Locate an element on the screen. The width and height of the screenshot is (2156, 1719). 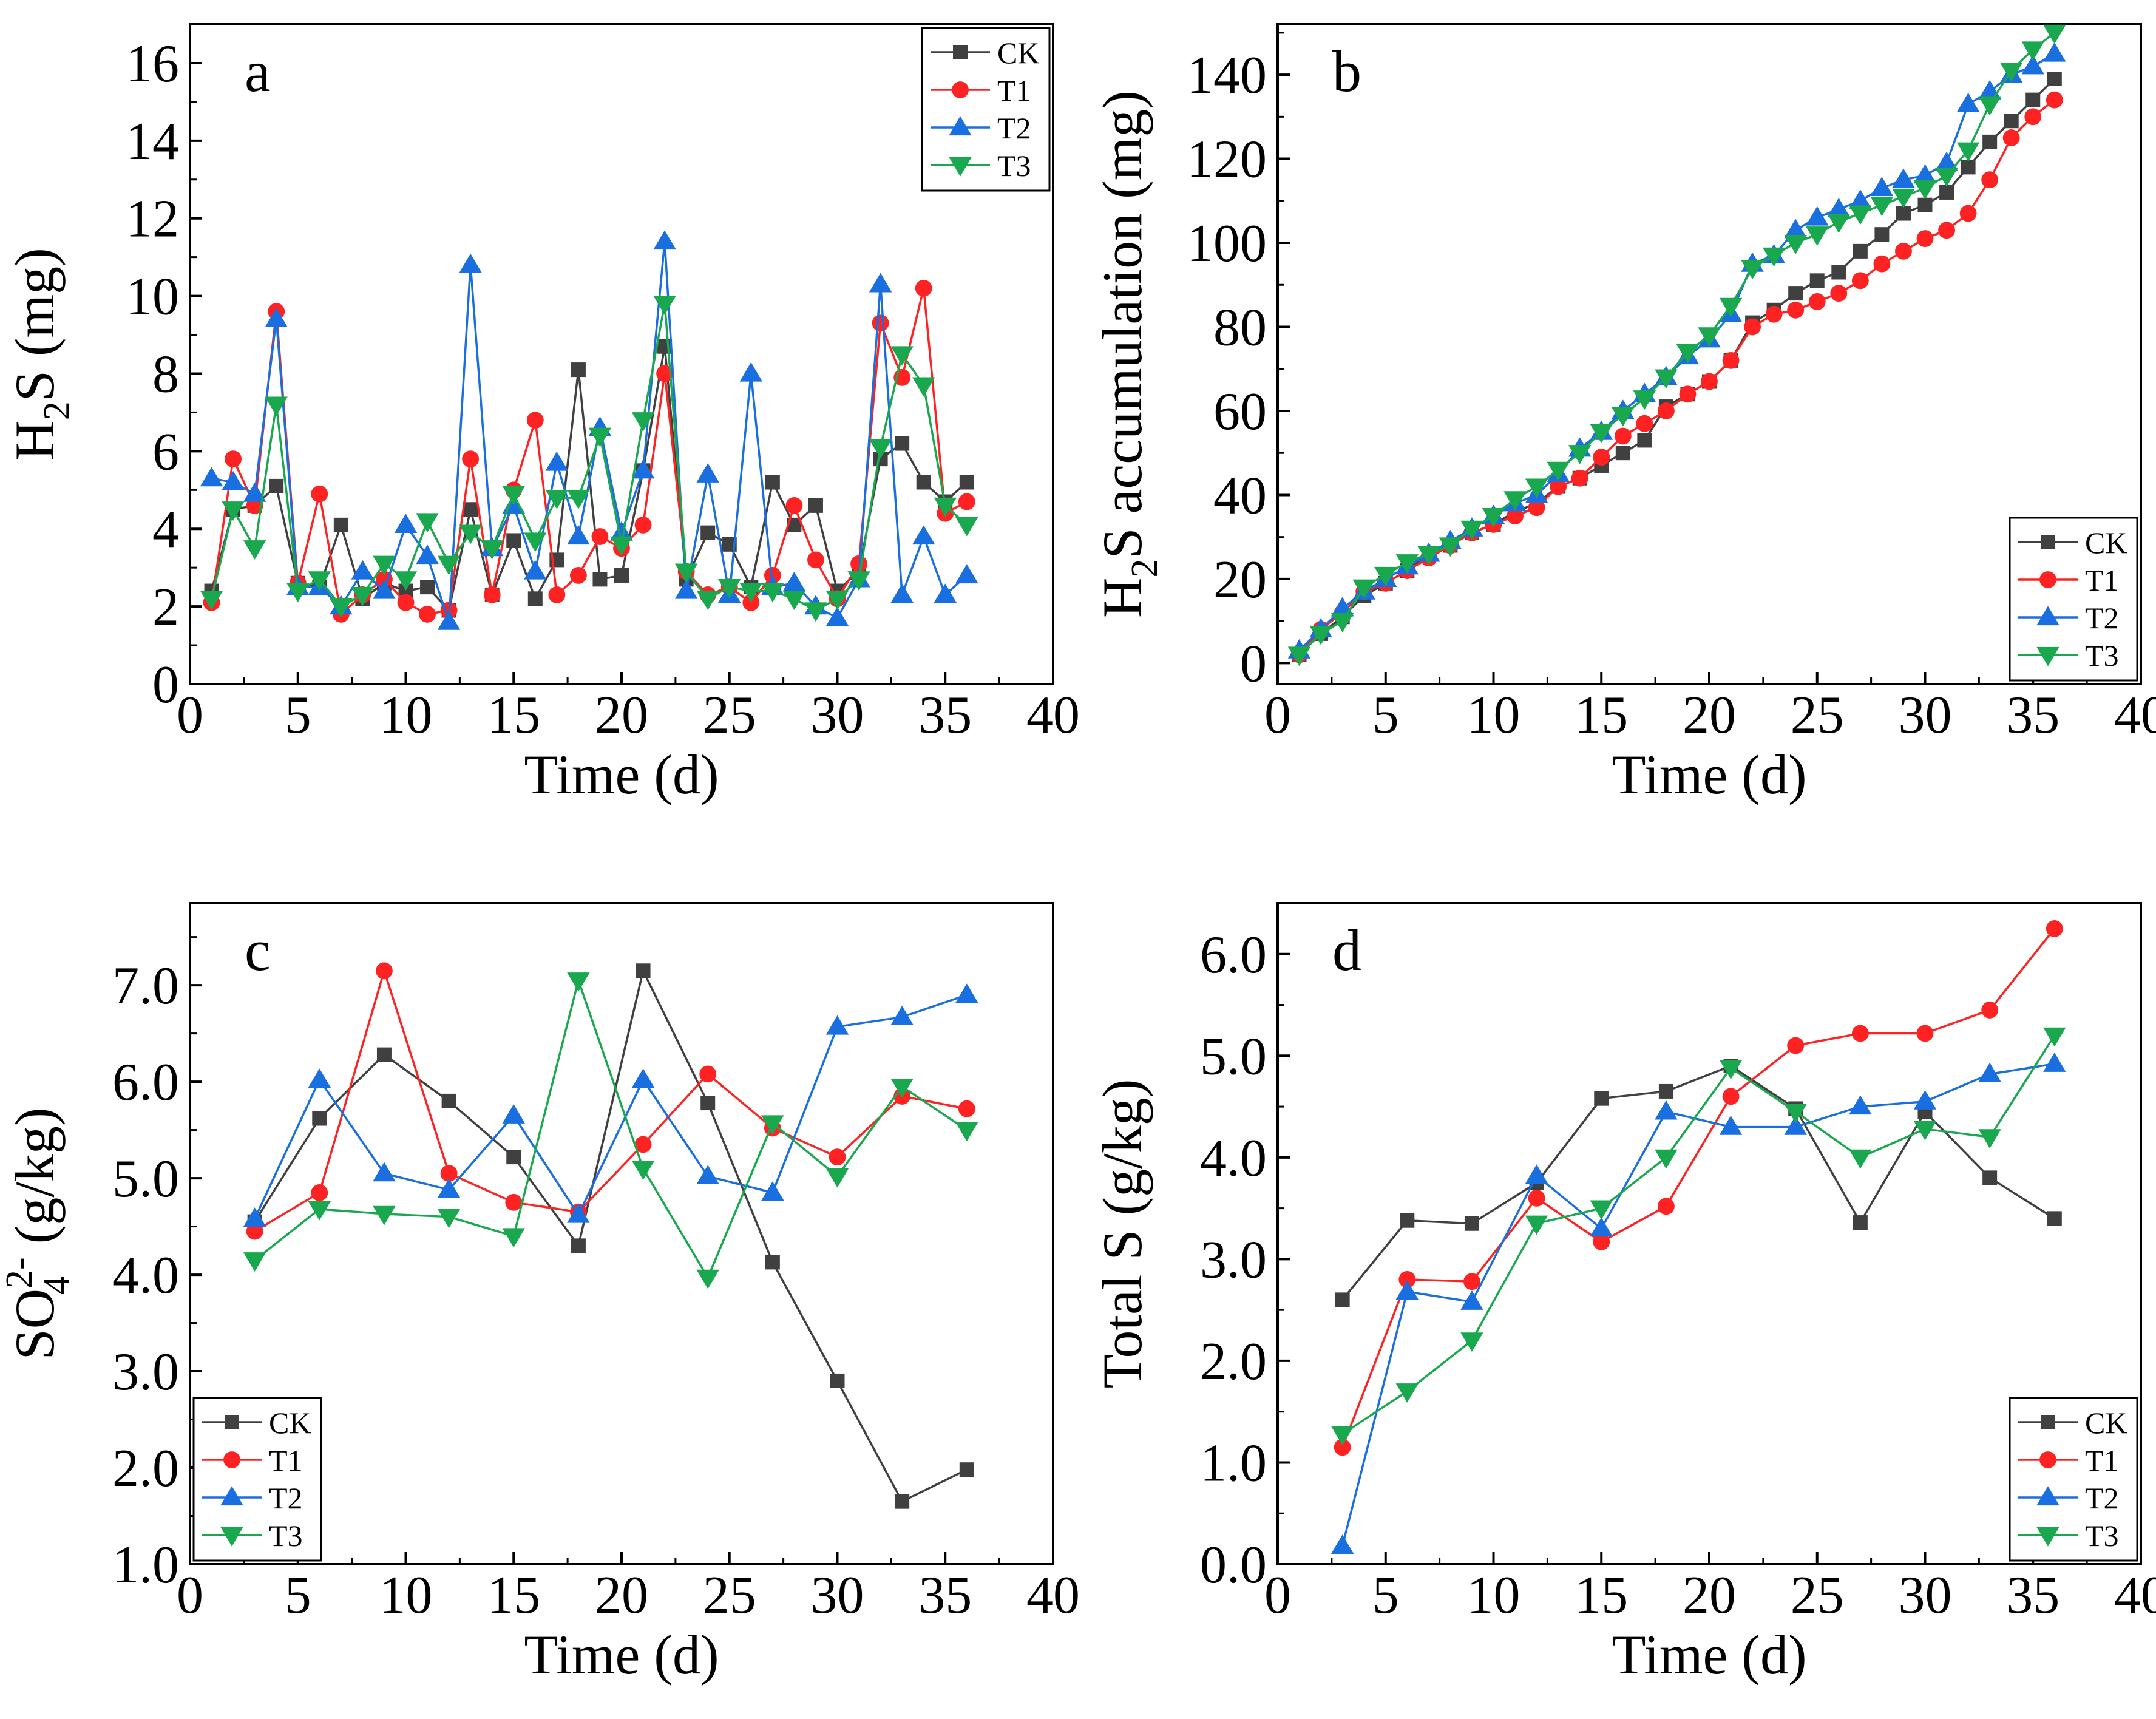
series-T1 is located at coordinates (1698, 1188).